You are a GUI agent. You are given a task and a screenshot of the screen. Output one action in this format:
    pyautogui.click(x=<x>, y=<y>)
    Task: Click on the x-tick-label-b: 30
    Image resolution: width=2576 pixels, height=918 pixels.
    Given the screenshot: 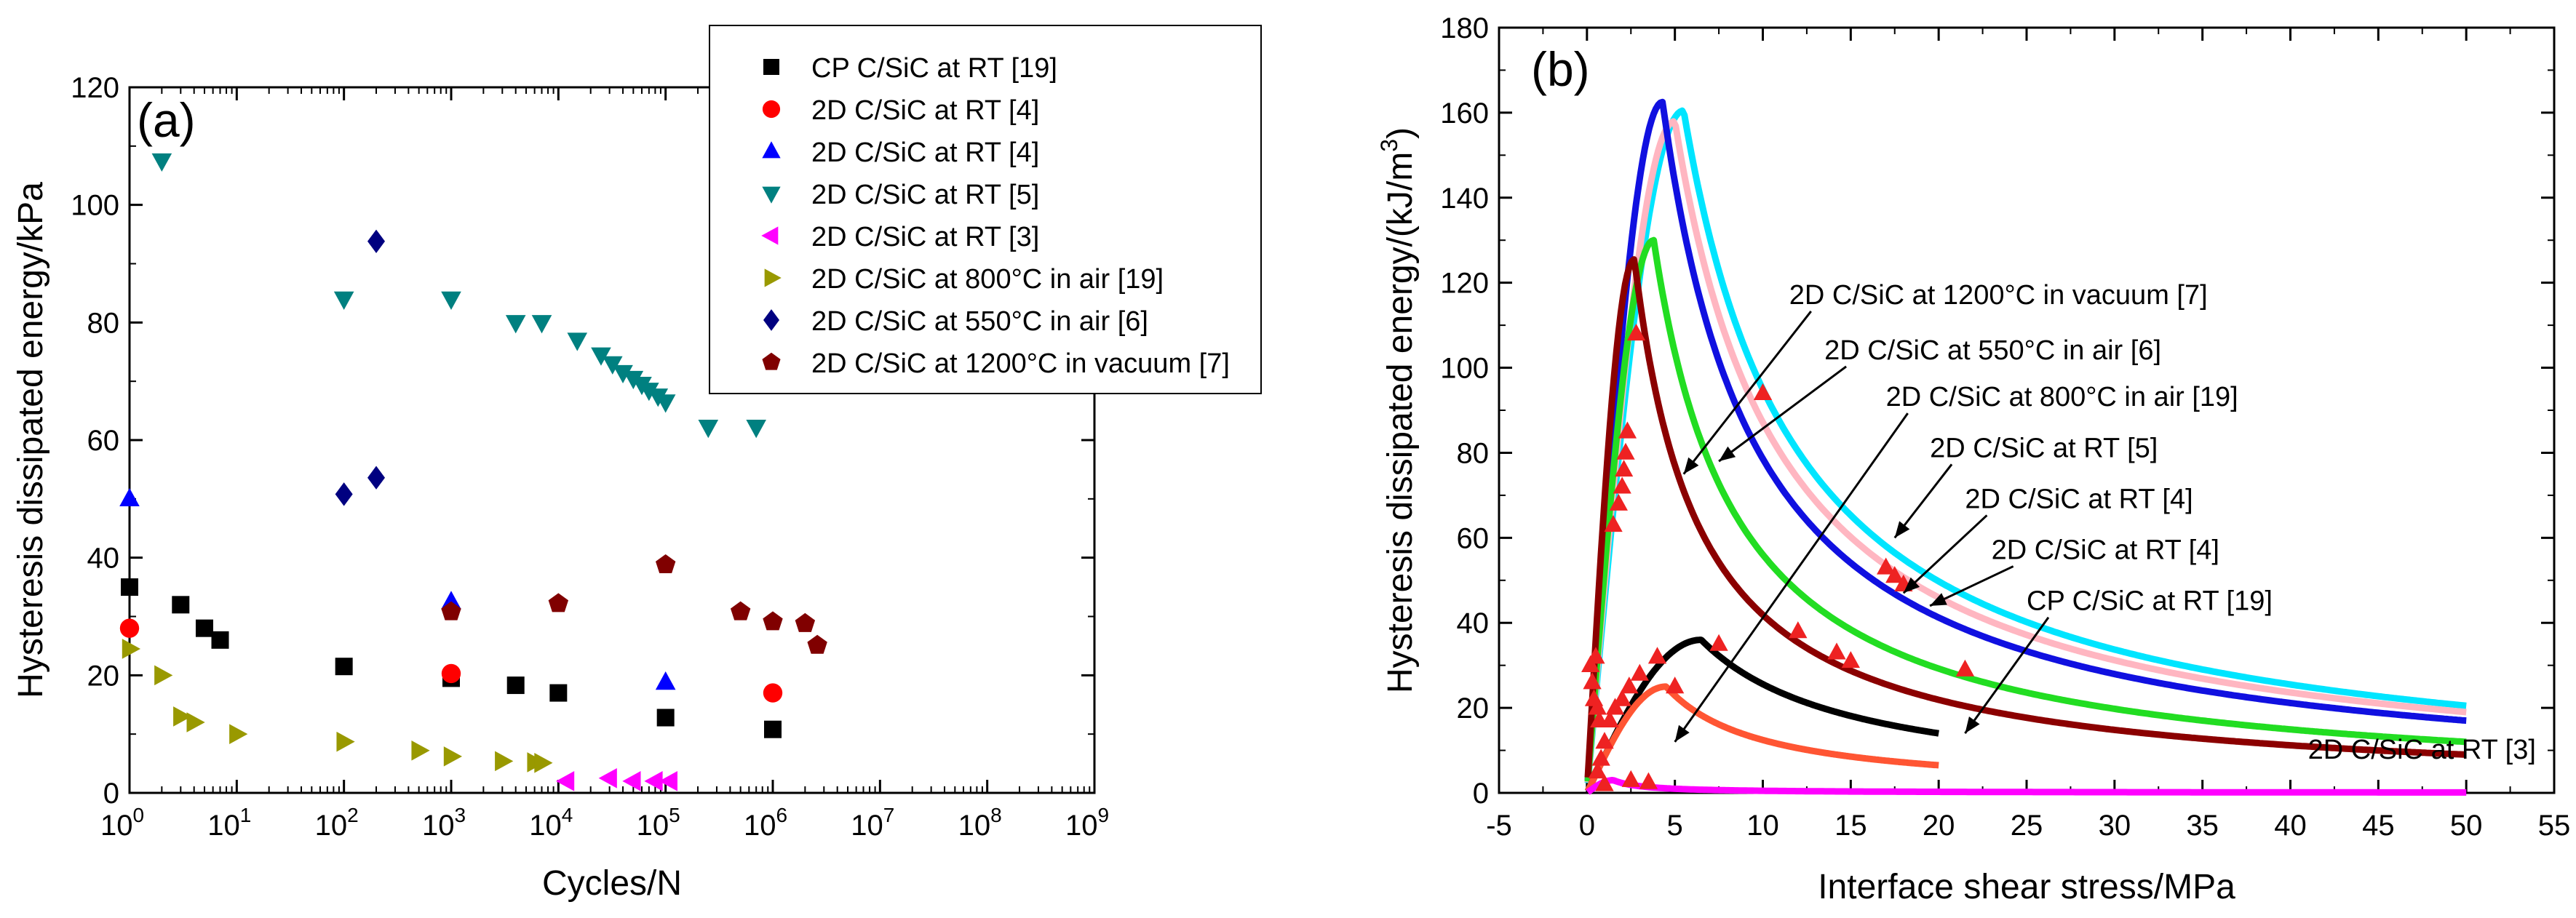 What is the action you would take?
    pyautogui.click(x=2115, y=826)
    